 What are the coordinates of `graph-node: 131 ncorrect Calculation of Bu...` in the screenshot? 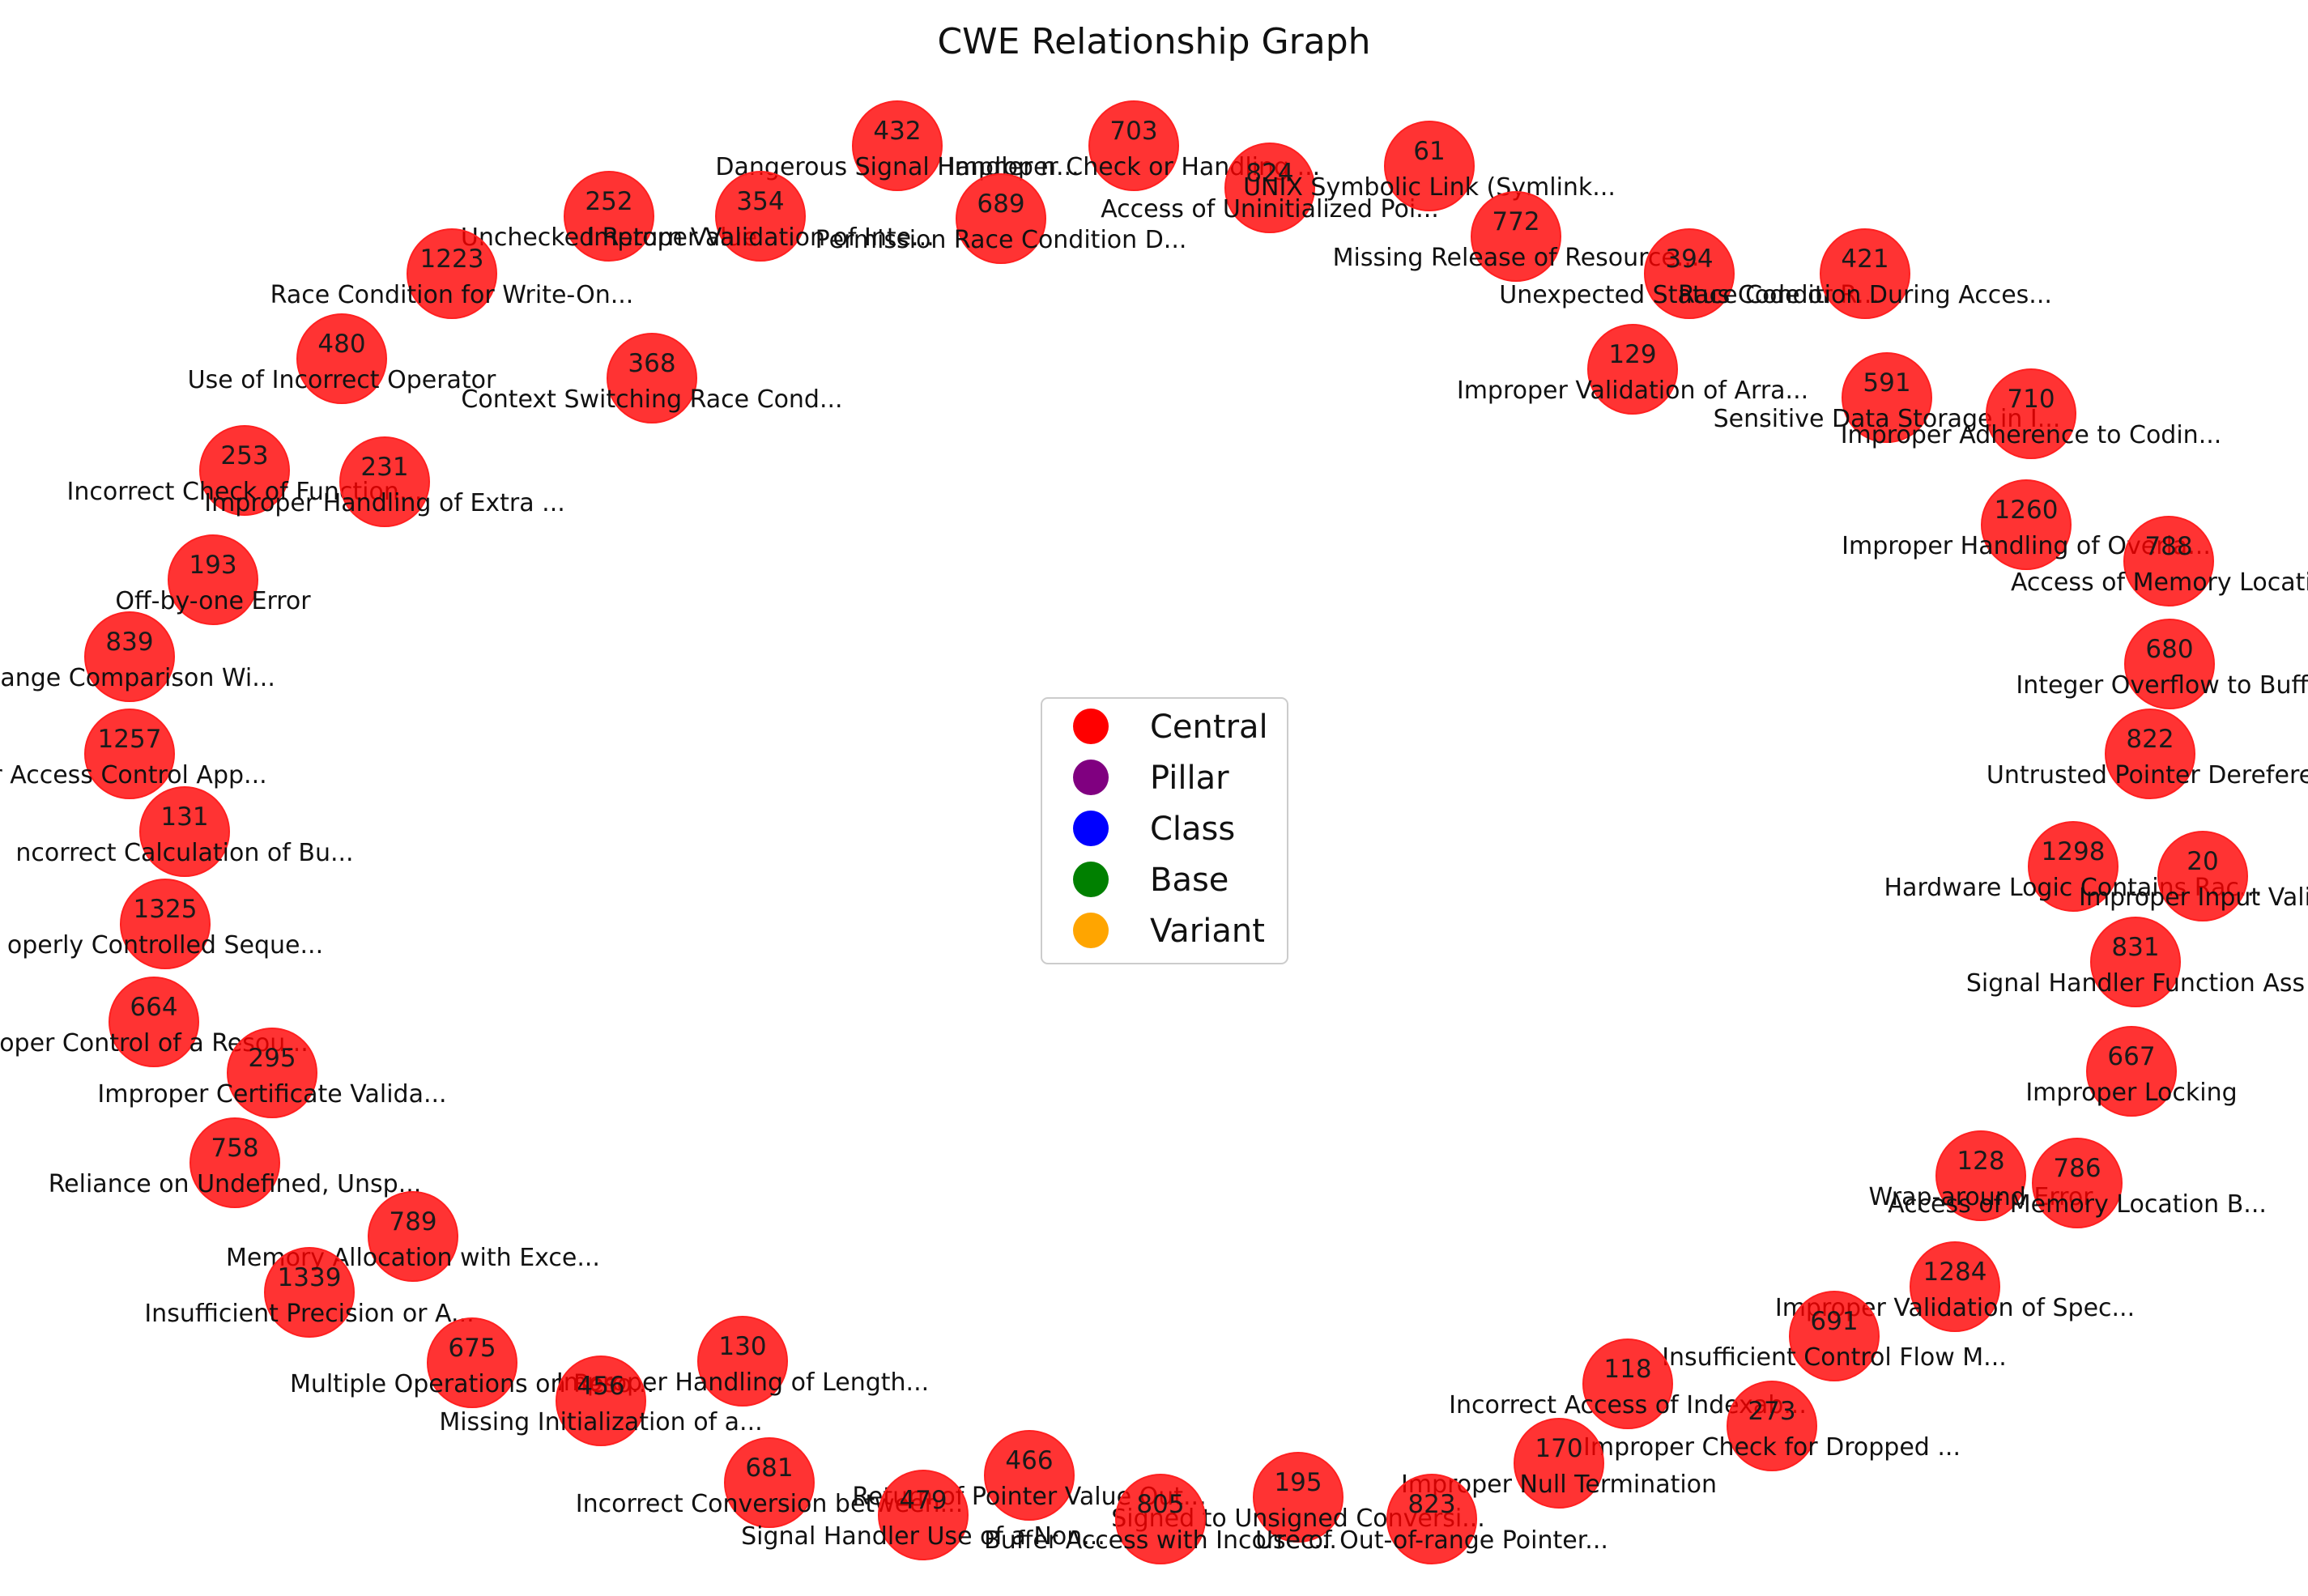 It's located at (184, 831).